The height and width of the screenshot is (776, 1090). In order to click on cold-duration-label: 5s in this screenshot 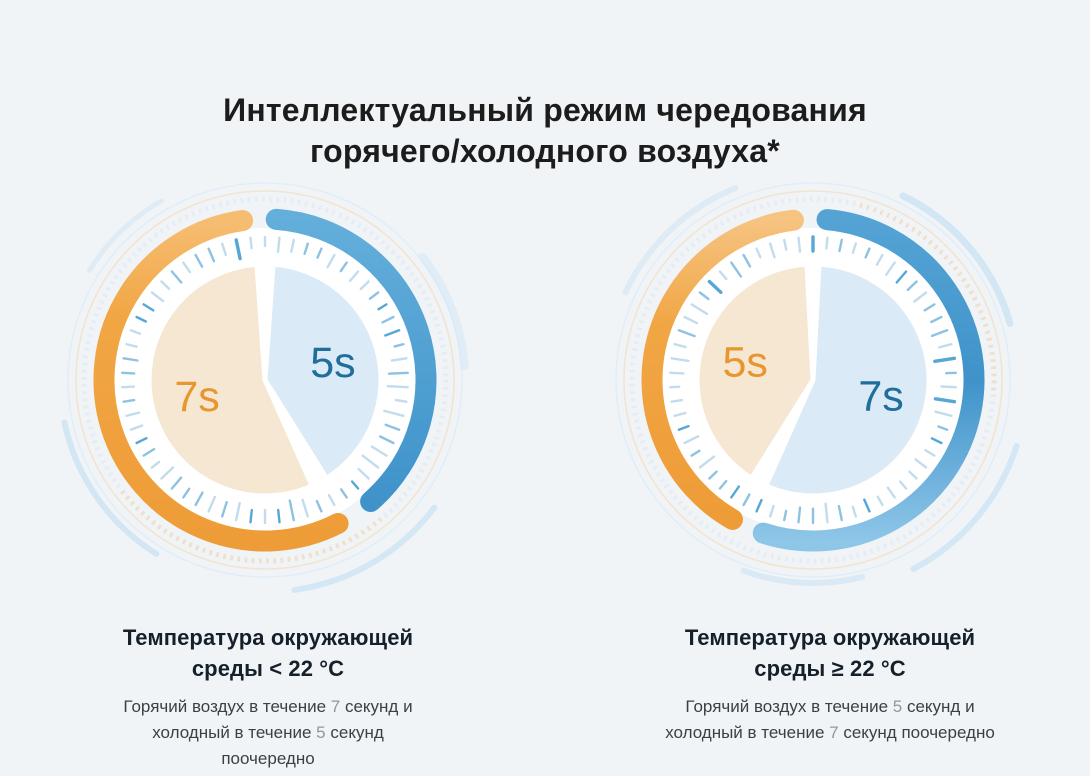, I will do `click(332, 363)`.